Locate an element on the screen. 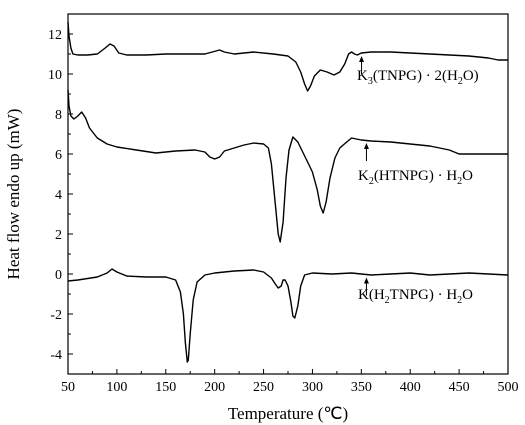 The height and width of the screenshot is (425, 525). annotation-k3-tnpg: K3(TNPG) · 2(H2O) is located at coordinates (418, 77).